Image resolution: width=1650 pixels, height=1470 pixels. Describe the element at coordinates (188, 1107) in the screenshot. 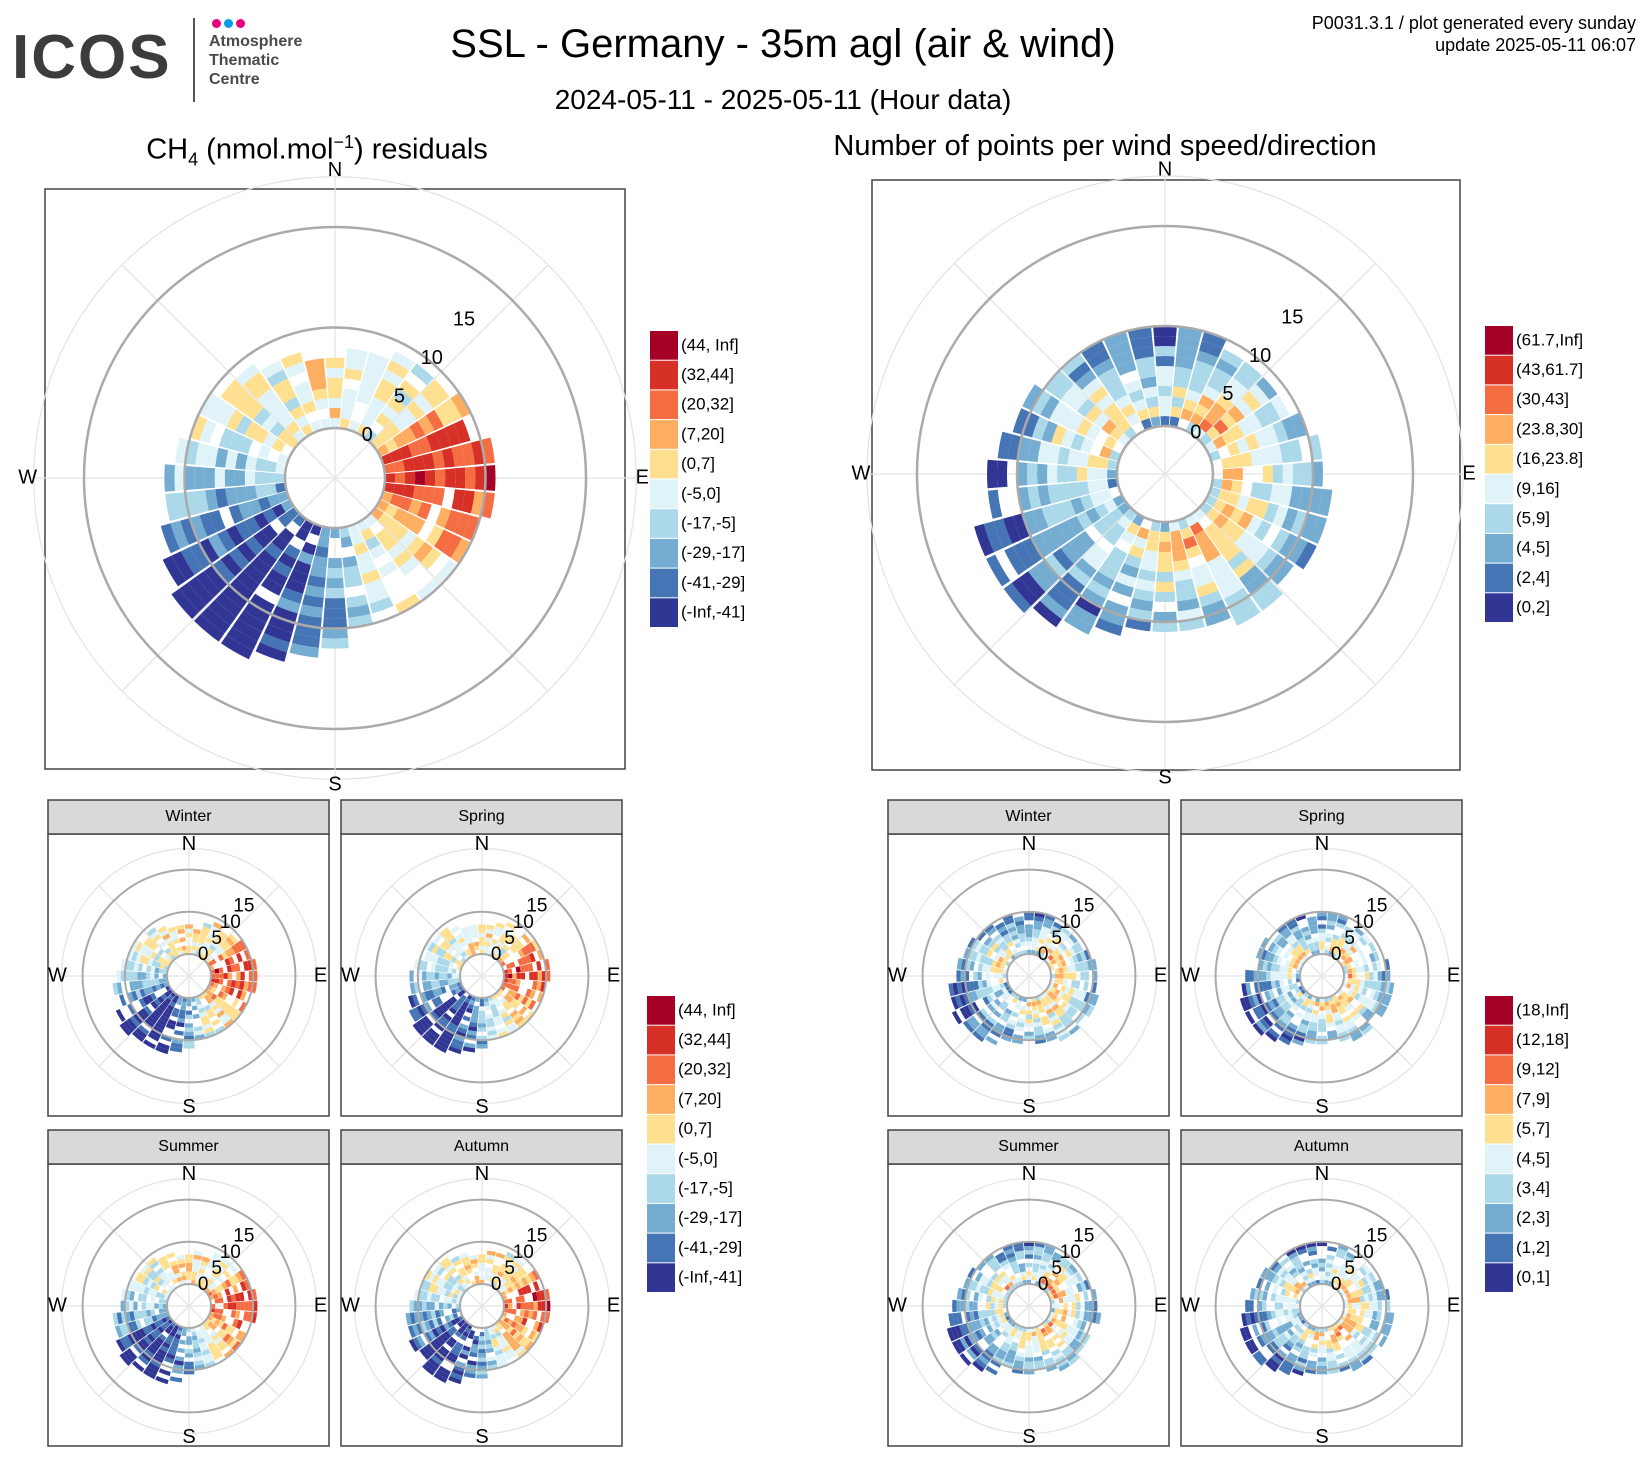

I see `compass-s: S` at that location.